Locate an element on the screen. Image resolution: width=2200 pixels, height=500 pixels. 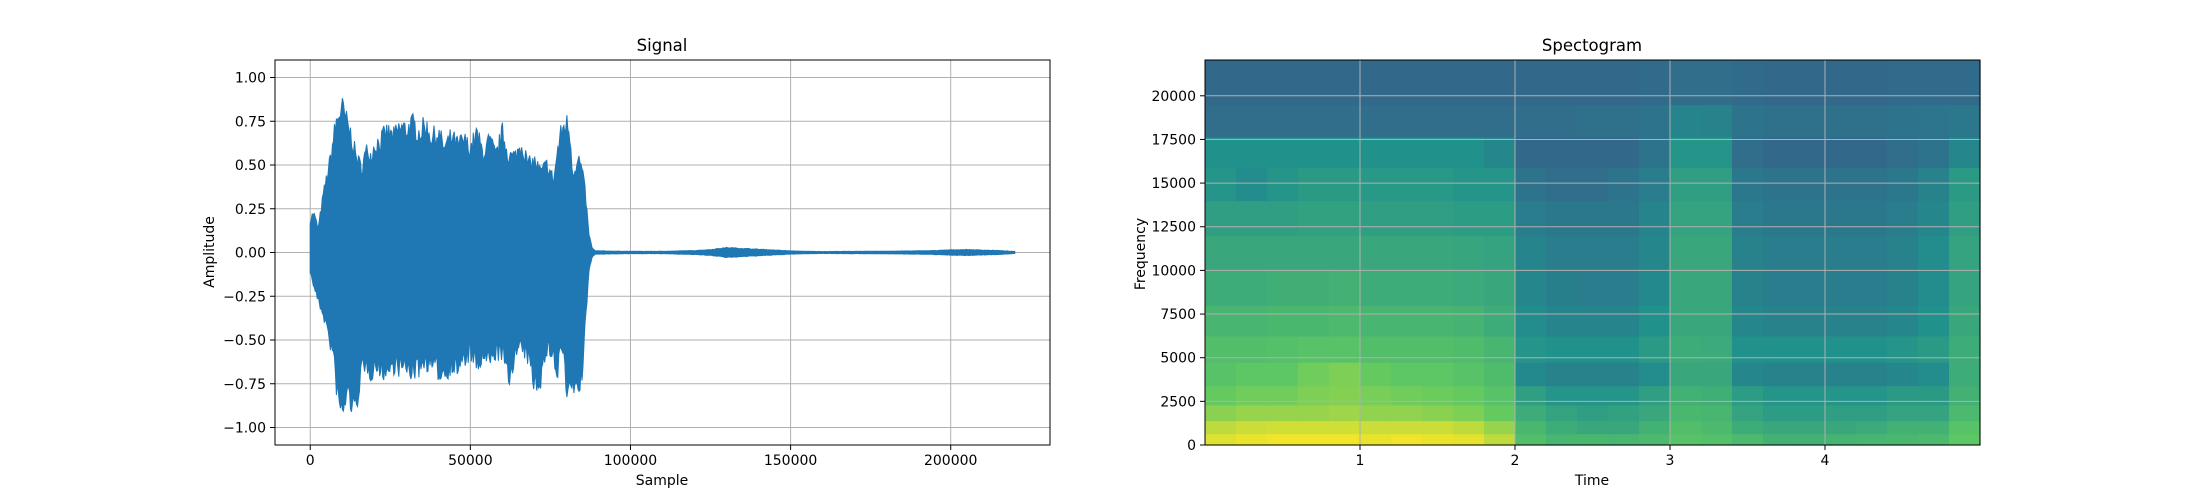
signal-y-tick-label: −0.25 is located at coordinates (244, 297).